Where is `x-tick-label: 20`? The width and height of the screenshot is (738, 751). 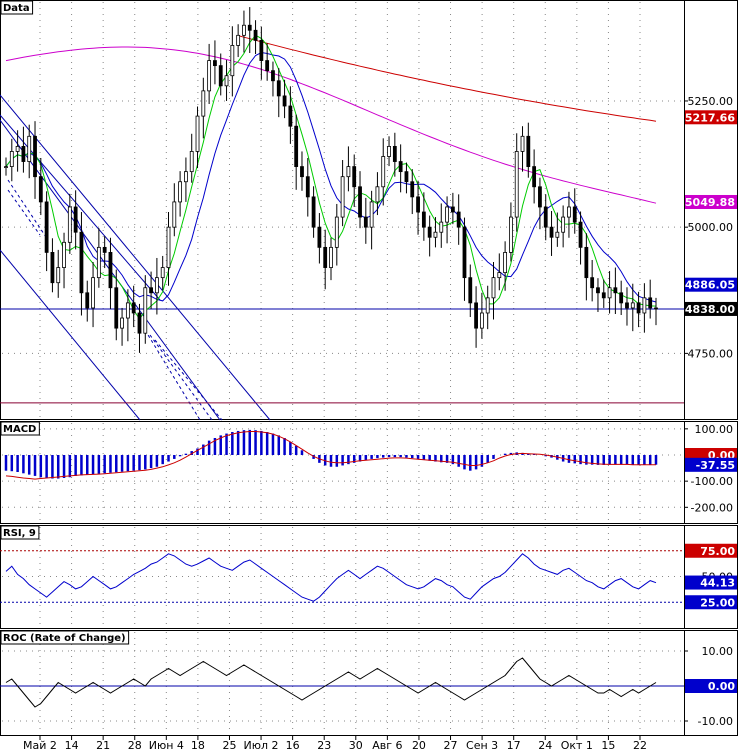 x-tick-label: 20 is located at coordinates (419, 745).